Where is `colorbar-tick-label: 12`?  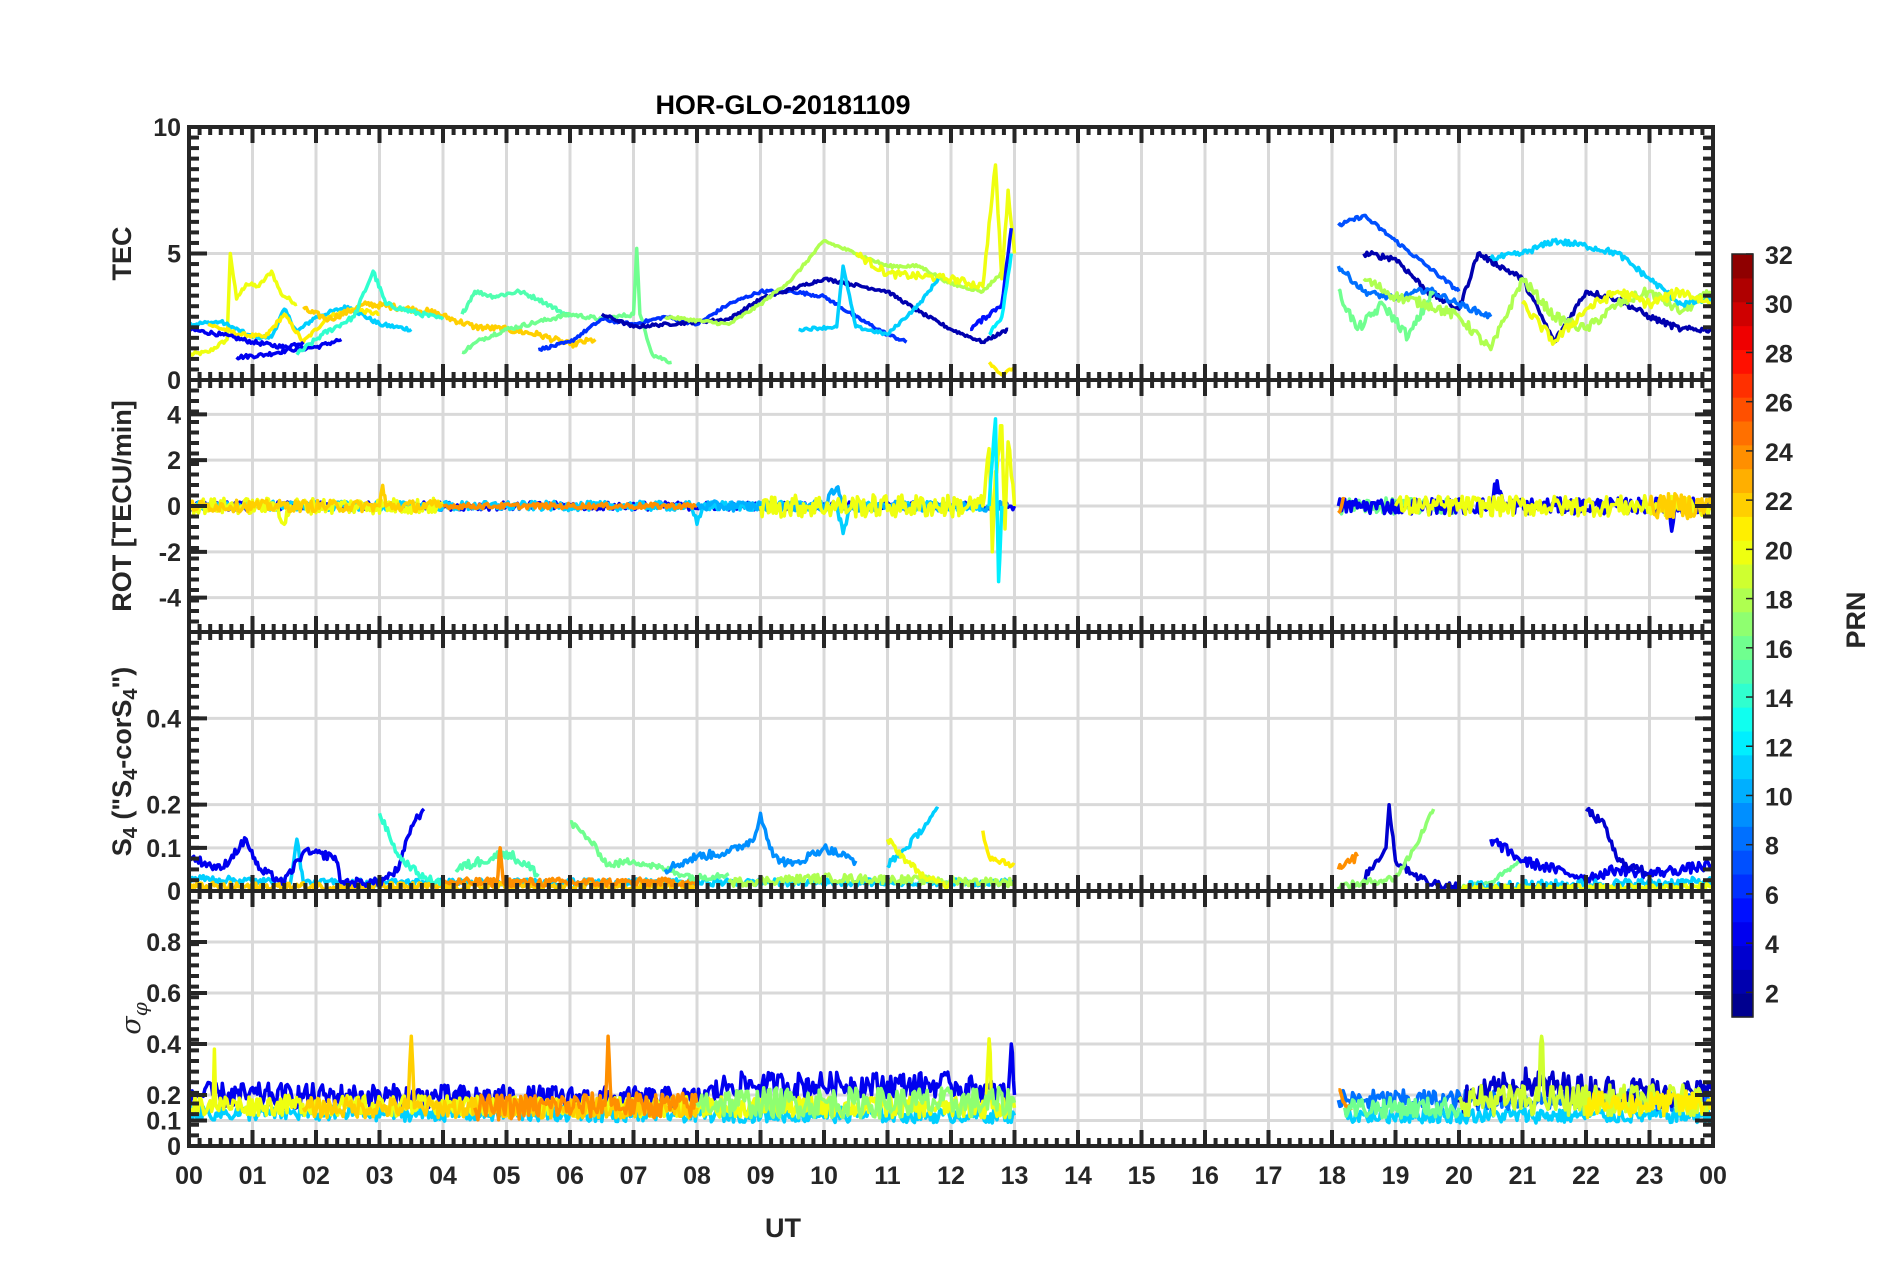
colorbar-tick-label: 12 is located at coordinates (1779, 748).